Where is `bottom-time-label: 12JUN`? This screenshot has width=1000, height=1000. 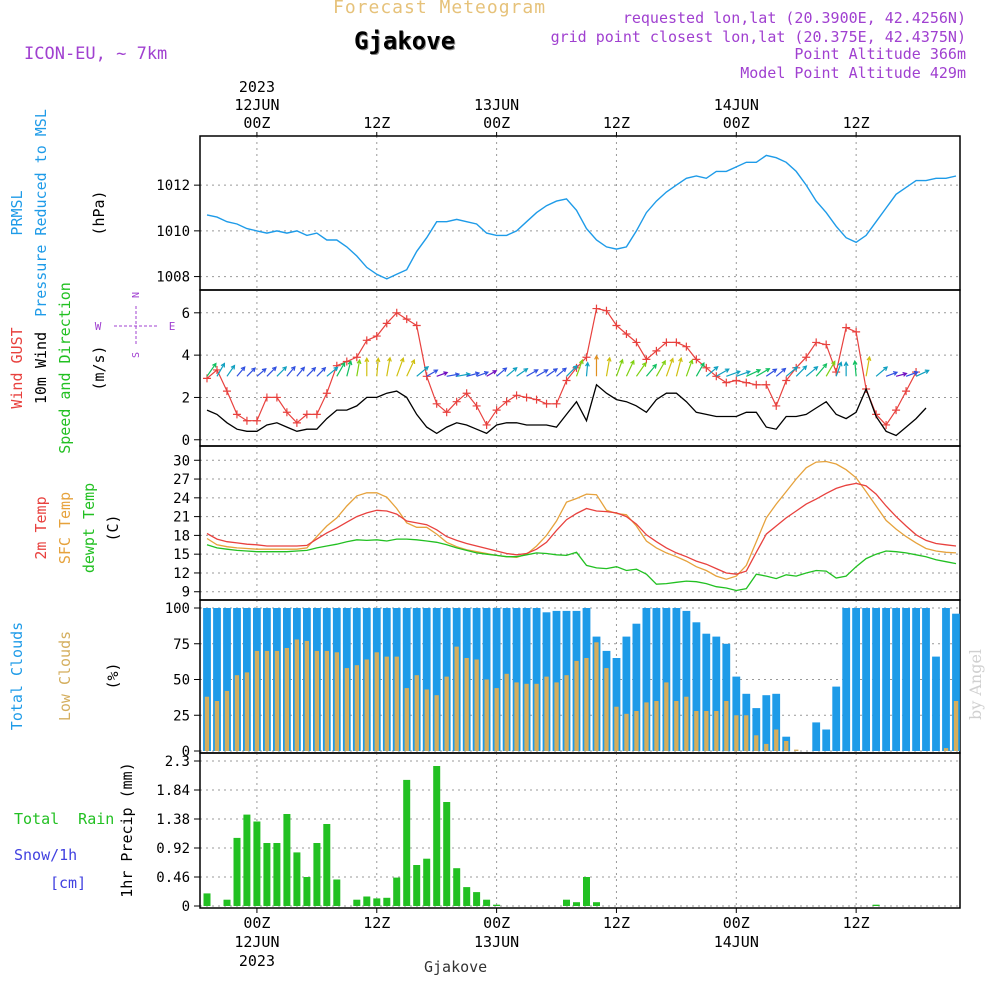 bottom-time-label: 12JUN is located at coordinates (256, 942).